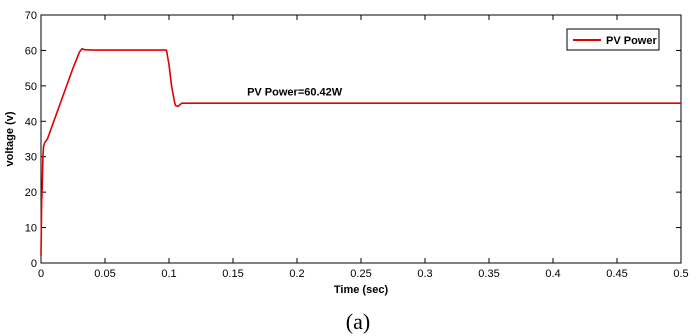 The image size is (697, 336). Describe the element at coordinates (31, 193) in the screenshot. I see `y-tick-label: 20` at that location.